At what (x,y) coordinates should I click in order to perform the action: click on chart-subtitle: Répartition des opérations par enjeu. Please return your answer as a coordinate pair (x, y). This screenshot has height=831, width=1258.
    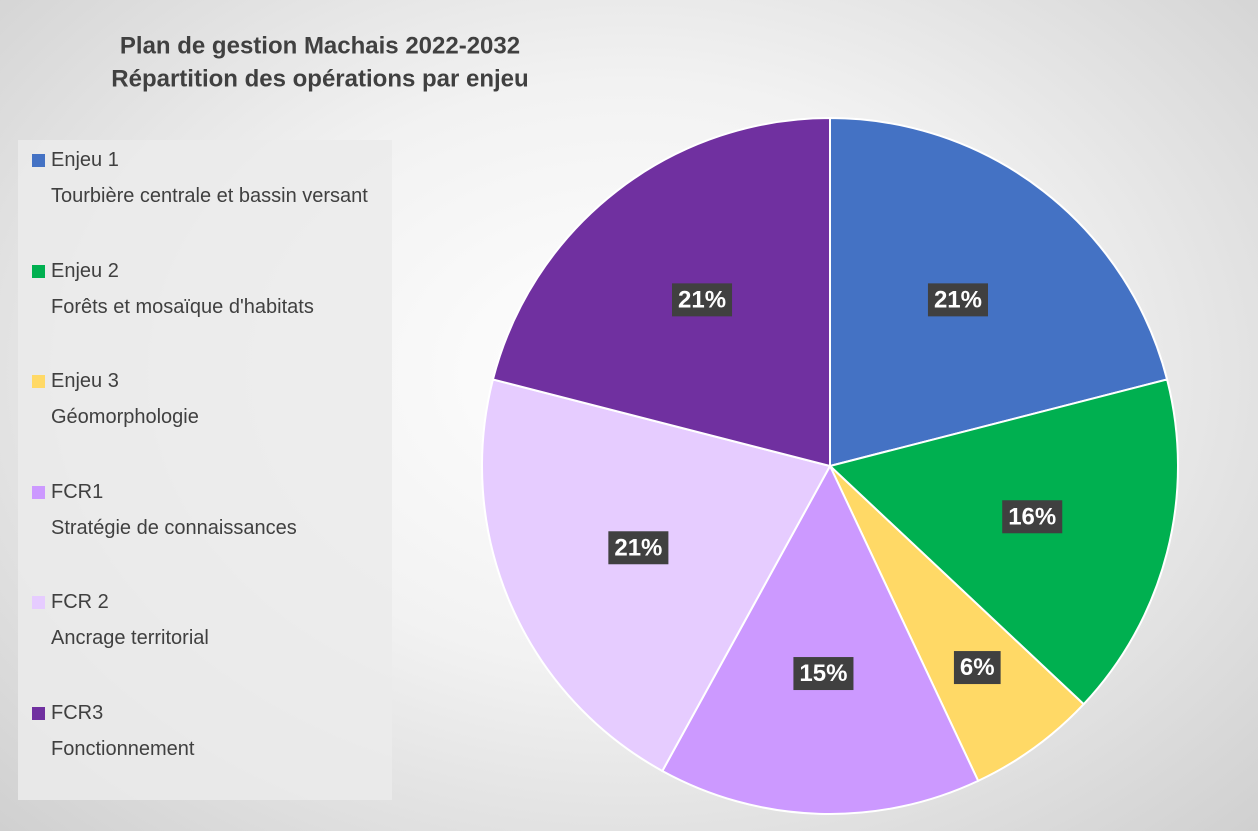
    Looking at the image, I should click on (319, 78).